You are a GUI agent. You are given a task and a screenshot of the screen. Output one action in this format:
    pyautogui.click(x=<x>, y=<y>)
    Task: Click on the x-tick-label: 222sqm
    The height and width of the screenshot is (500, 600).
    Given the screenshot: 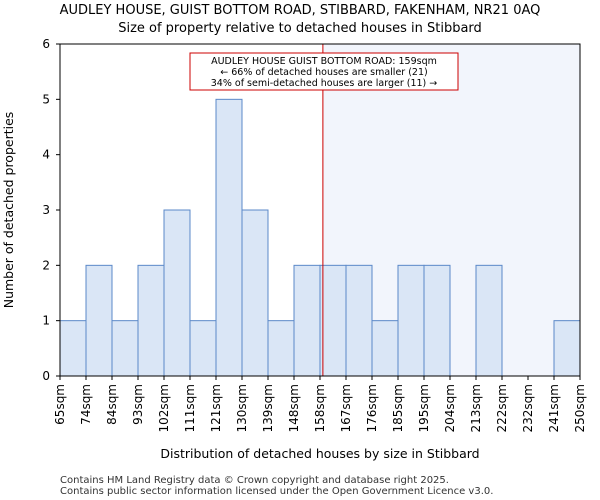 What is the action you would take?
    pyautogui.click(x=502, y=408)
    